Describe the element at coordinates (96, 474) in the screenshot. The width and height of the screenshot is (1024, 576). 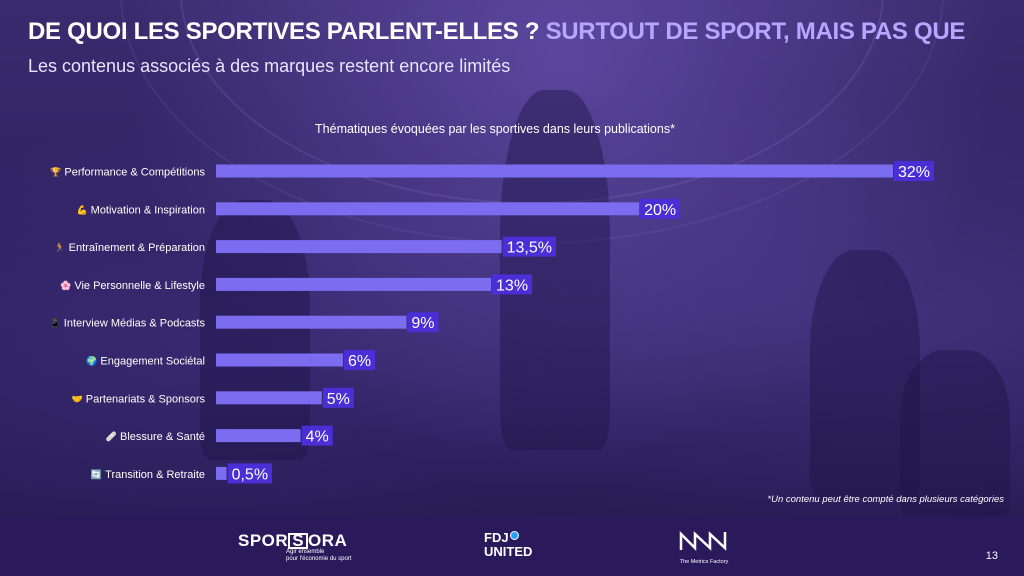
I see `cycle-arrows-icon: 🔄` at that location.